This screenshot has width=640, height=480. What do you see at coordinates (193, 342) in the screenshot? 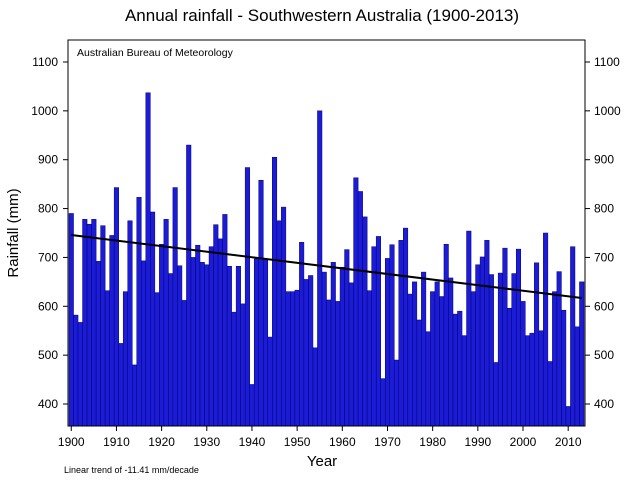
I see `bar-1927` at bounding box center [193, 342].